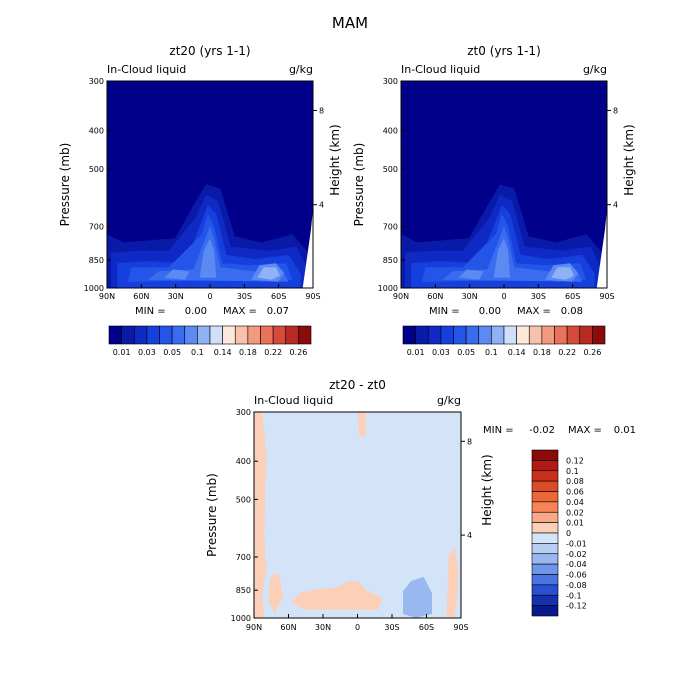 This screenshot has width=700, height=700. I want to click on colorbar-label: 0.26, so click(592, 352).